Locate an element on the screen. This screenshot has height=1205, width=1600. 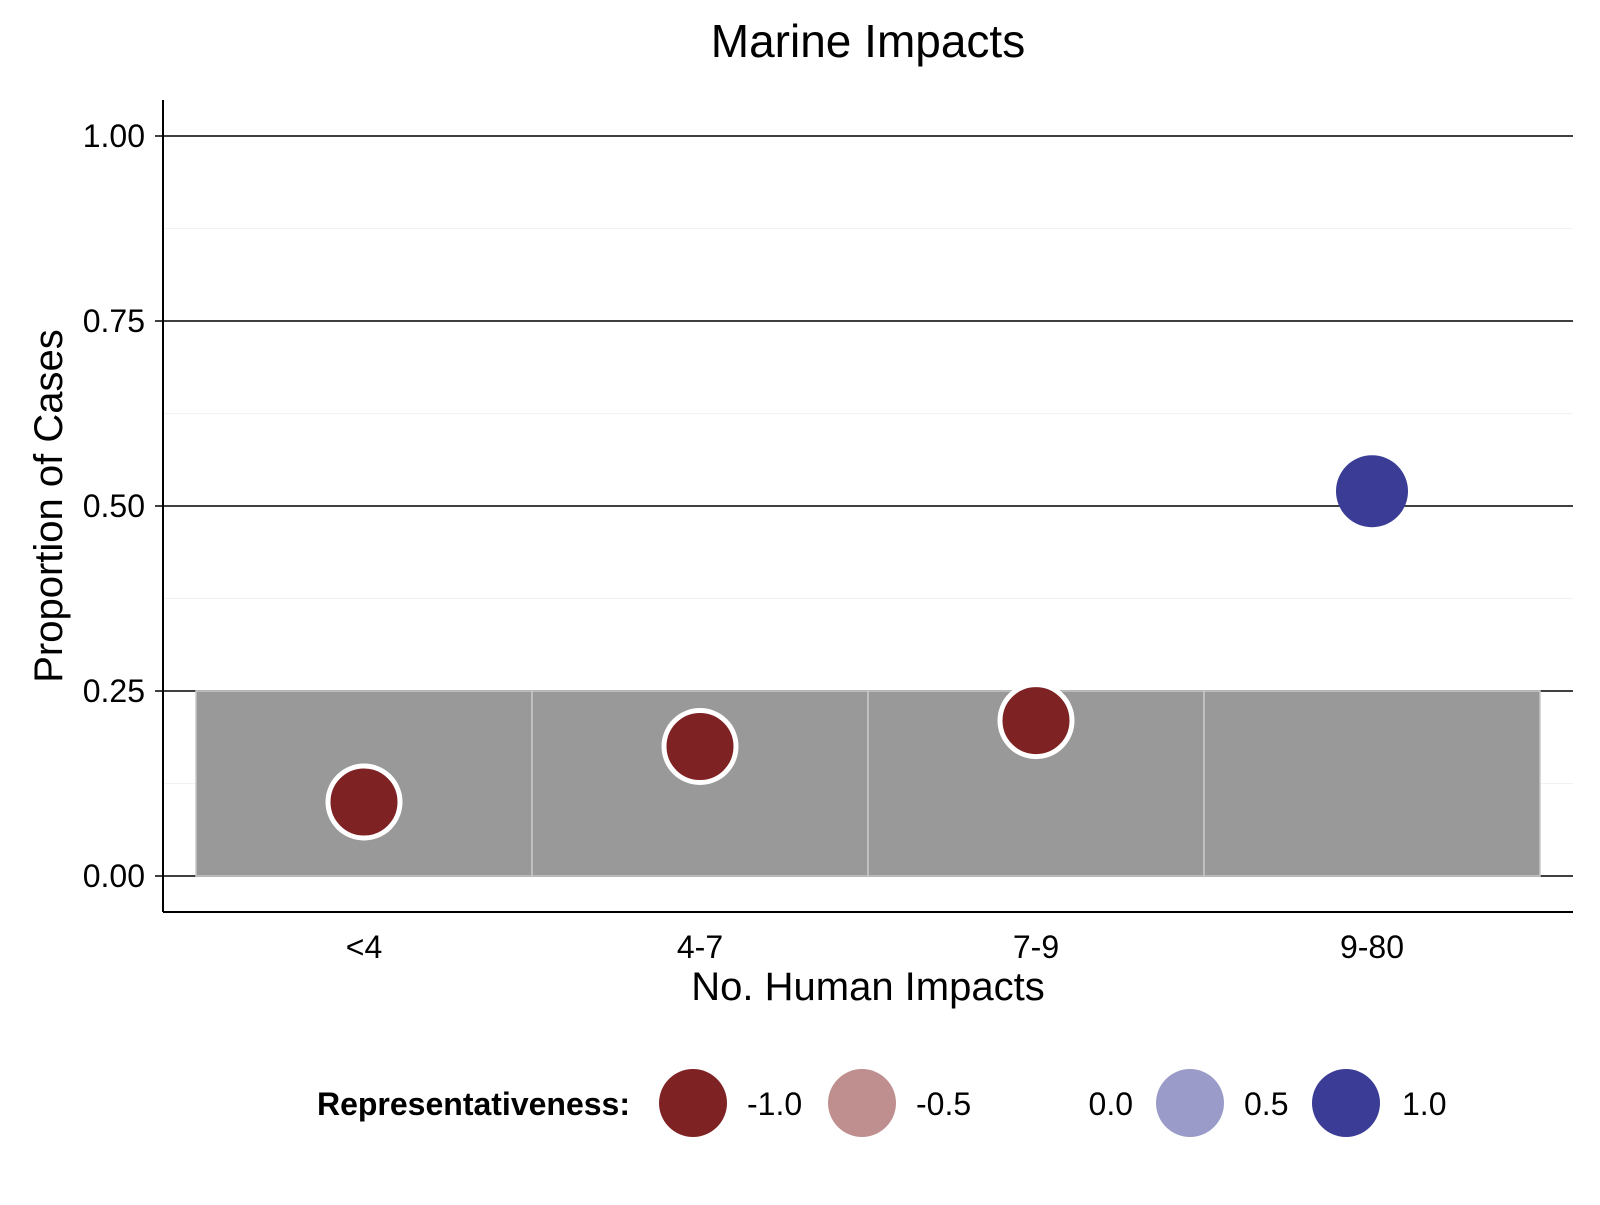
x-tick-label: 9-80 is located at coordinates (1372, 947).